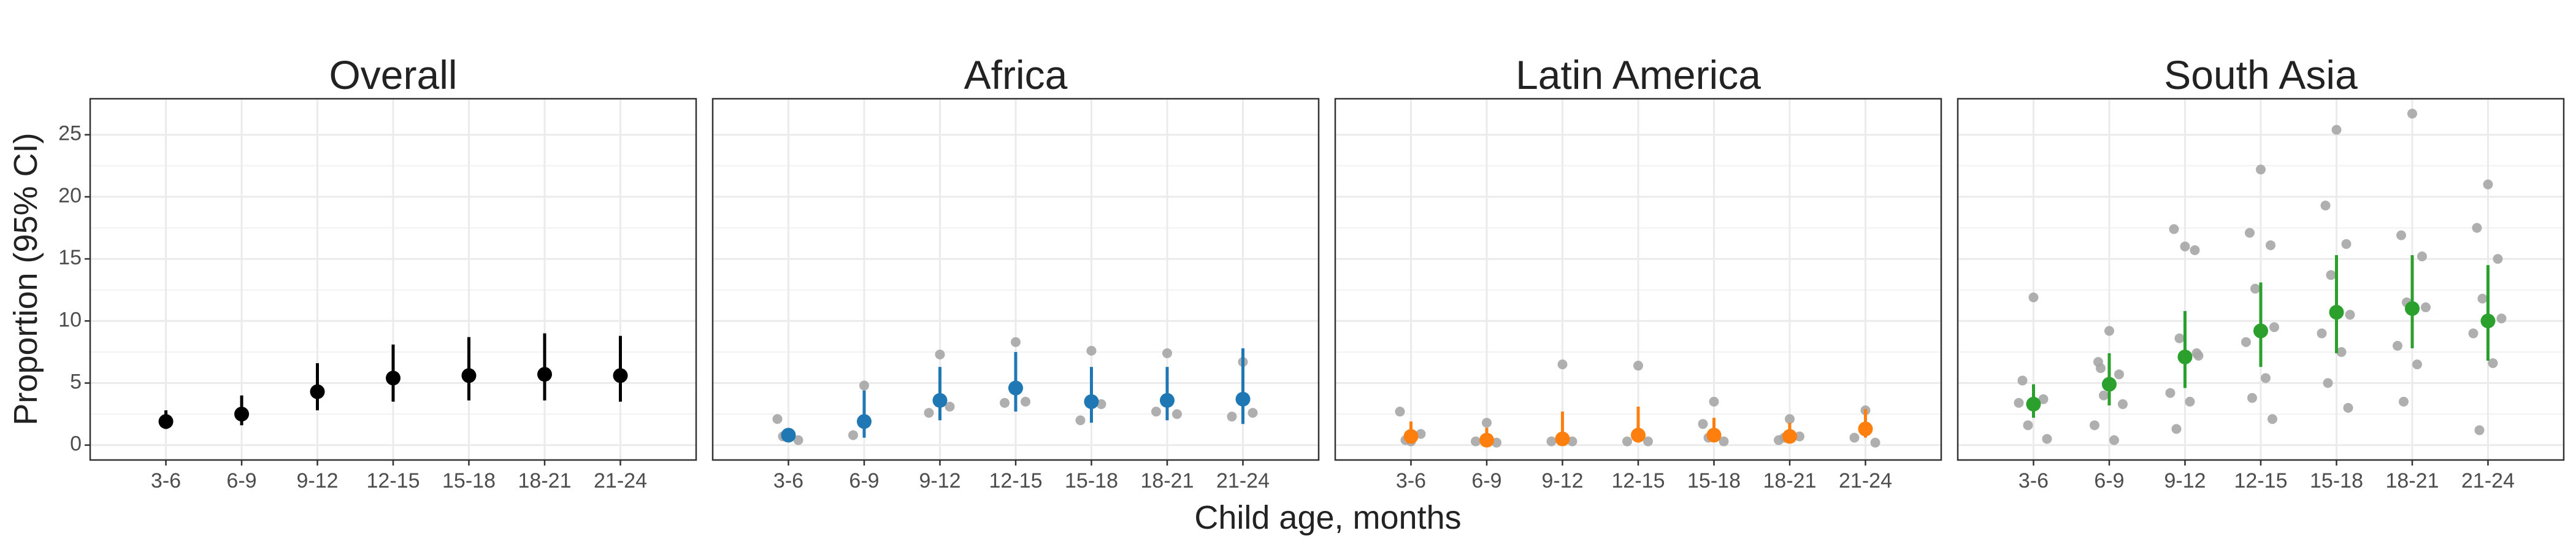  Describe the element at coordinates (1327, 517) in the screenshot. I see `x-axis-label: Child age, months` at that location.